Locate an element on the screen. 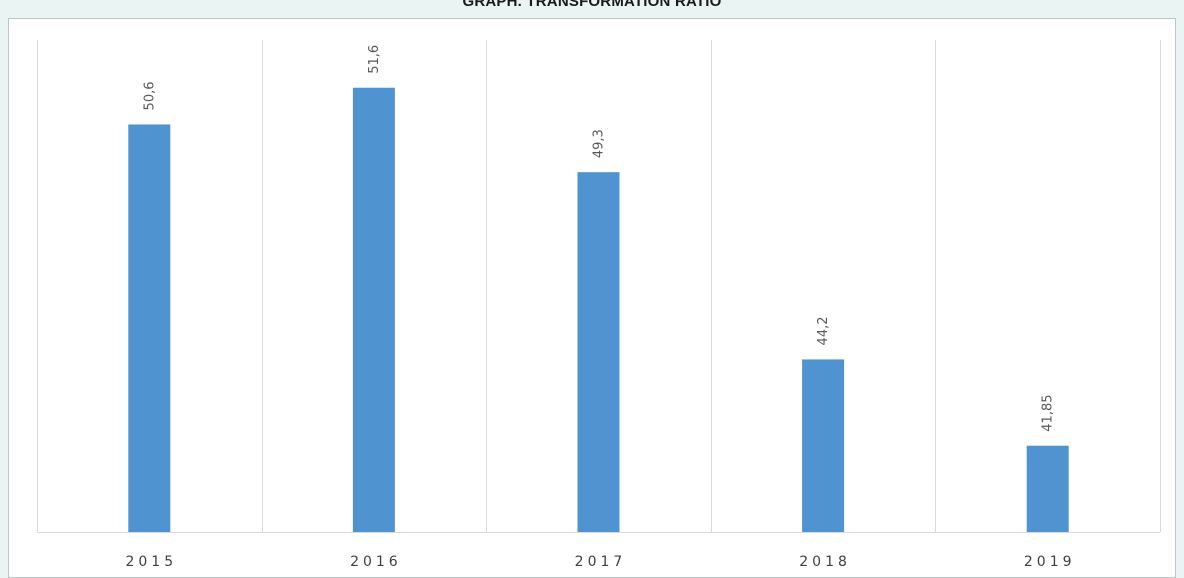 The image size is (1184, 578). data-label: 50,6 is located at coordinates (149, 95).